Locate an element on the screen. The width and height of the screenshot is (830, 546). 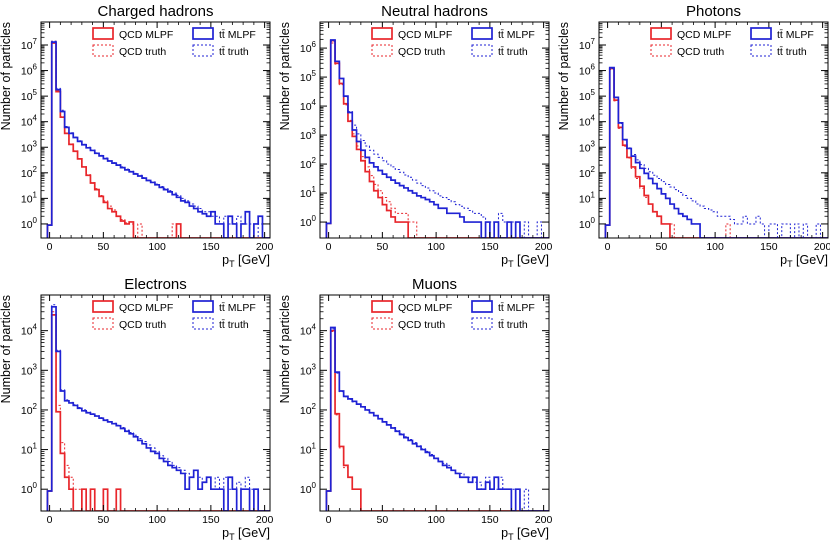
panel-title: Charged hadrons is located at coordinates (156, 11).